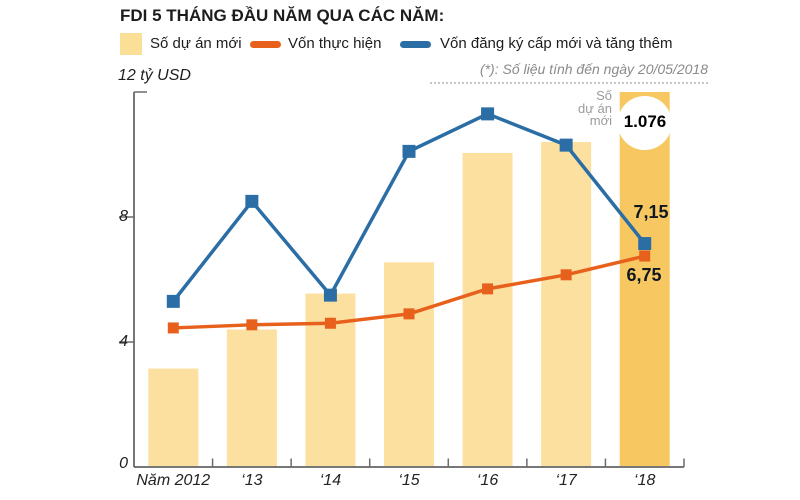 The height and width of the screenshot is (500, 800). I want to click on y-axis-unit-label: 12 tỷ USD, so click(154, 75).